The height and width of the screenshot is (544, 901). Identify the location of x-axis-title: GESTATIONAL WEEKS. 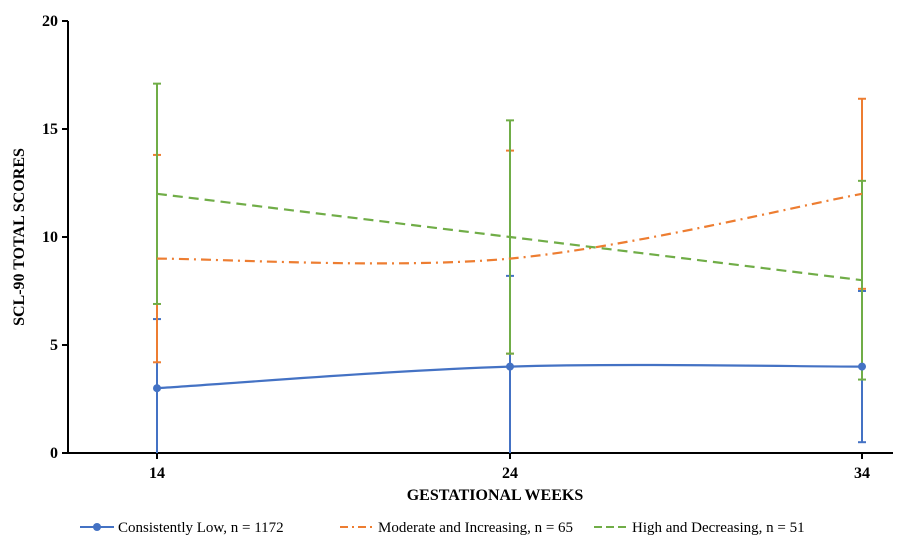
(495, 495).